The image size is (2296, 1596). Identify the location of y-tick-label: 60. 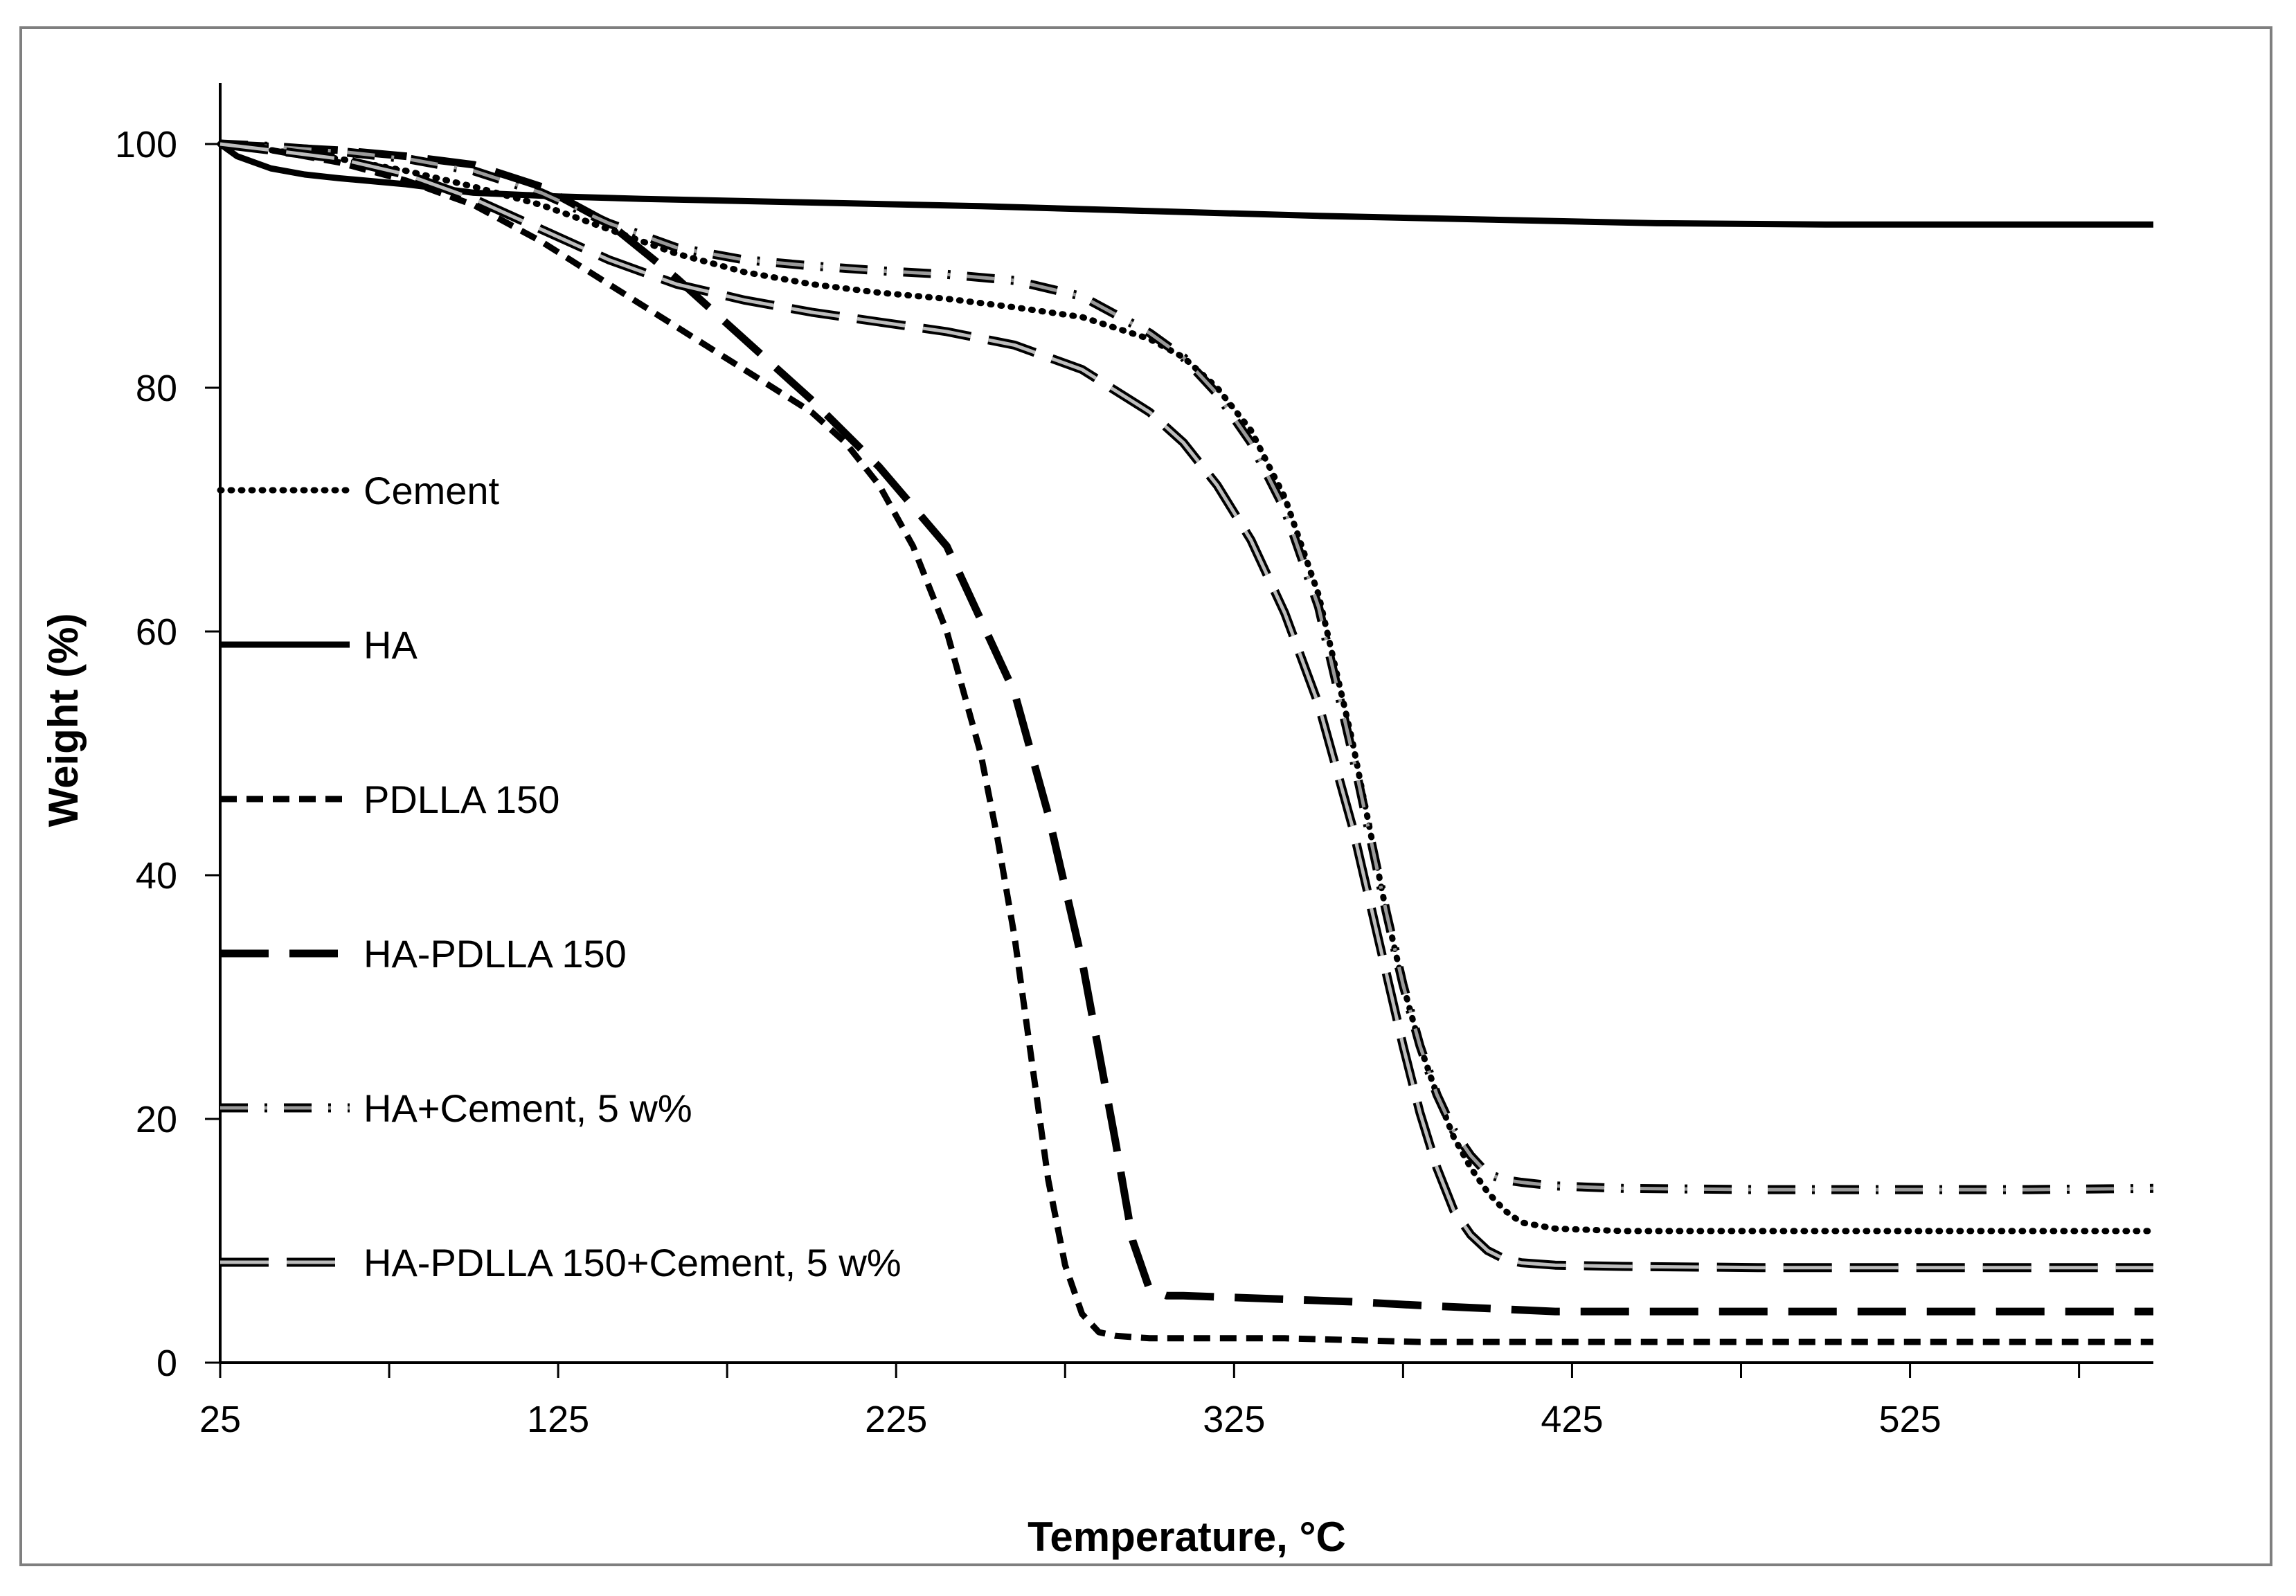
(156, 632).